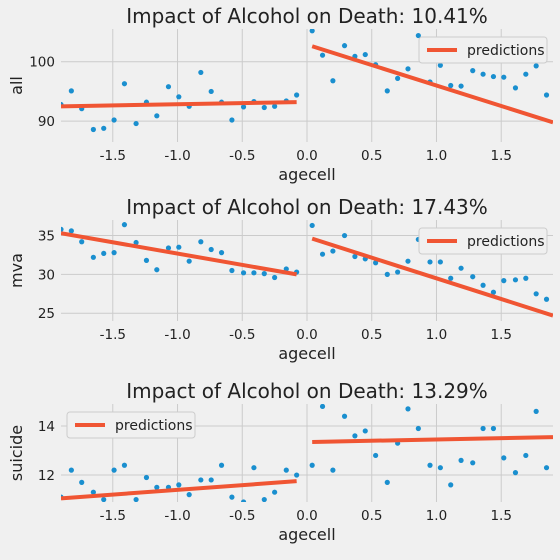  What do you see at coordinates (46, 237) in the screenshot?
I see `y-tick-label: 35` at bounding box center [46, 237].